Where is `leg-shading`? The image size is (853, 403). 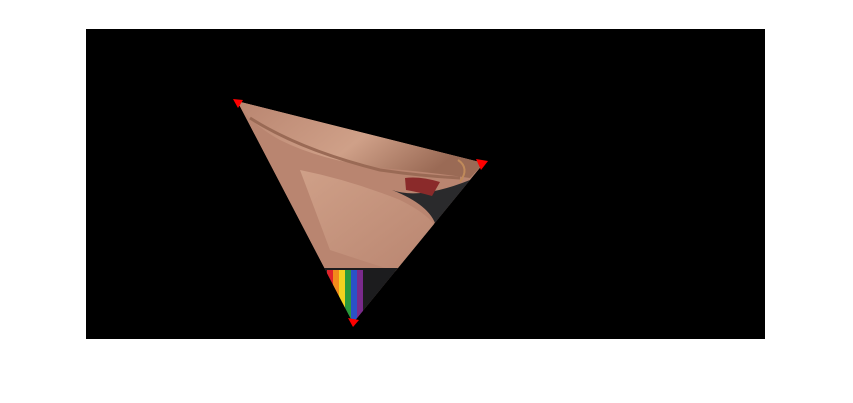
leg-shading is located at coordinates (368, 221).